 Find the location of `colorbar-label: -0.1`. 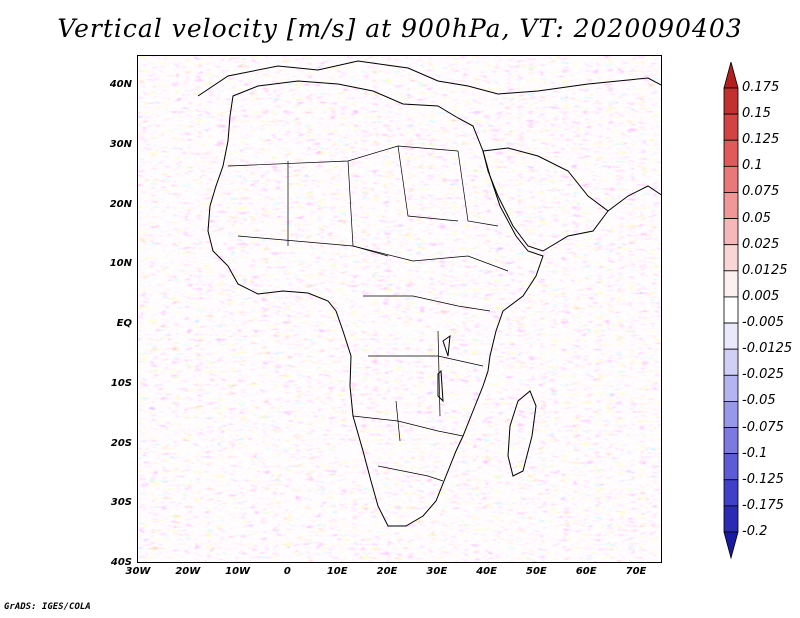

colorbar-label: -0.1 is located at coordinates (755, 453).